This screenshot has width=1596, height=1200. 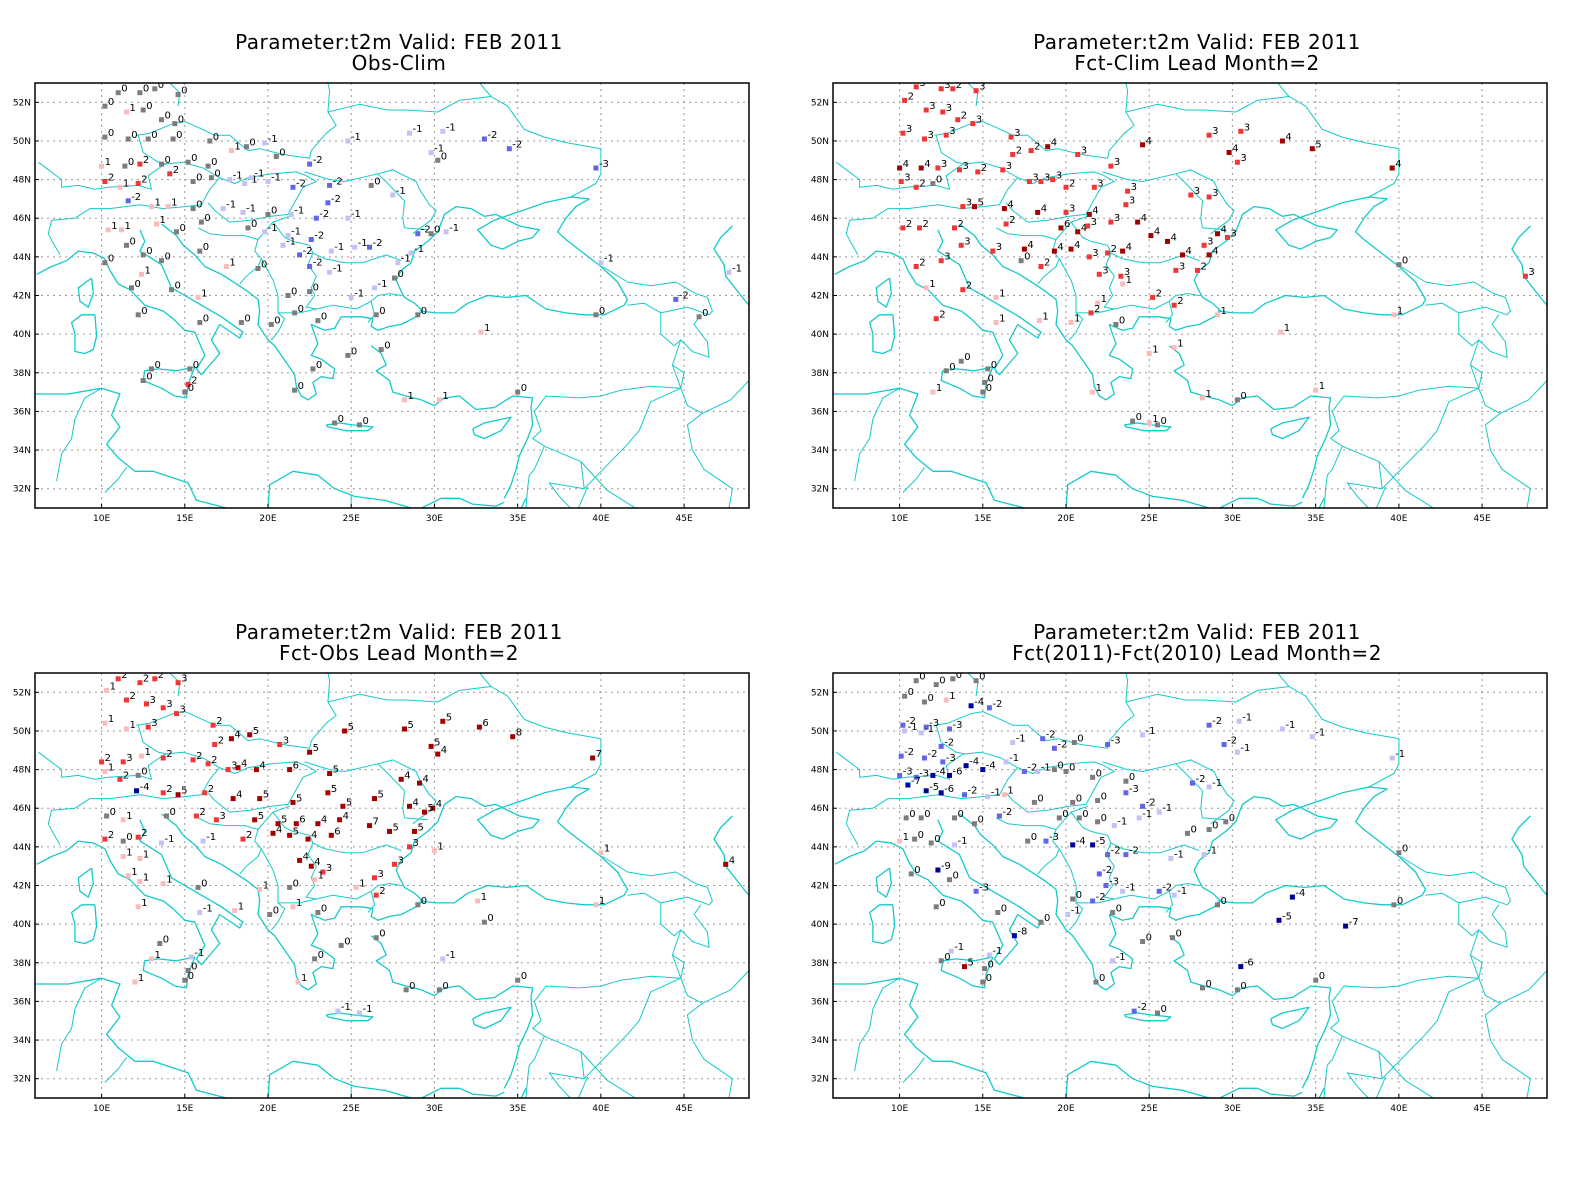 I want to click on station-value: 8, so click(x=519, y=733).